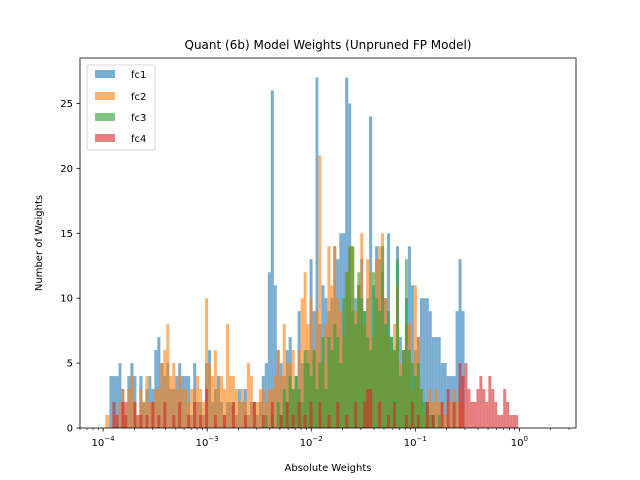  Describe the element at coordinates (66, 104) in the screenshot. I see `y-tick-label: 25` at that location.